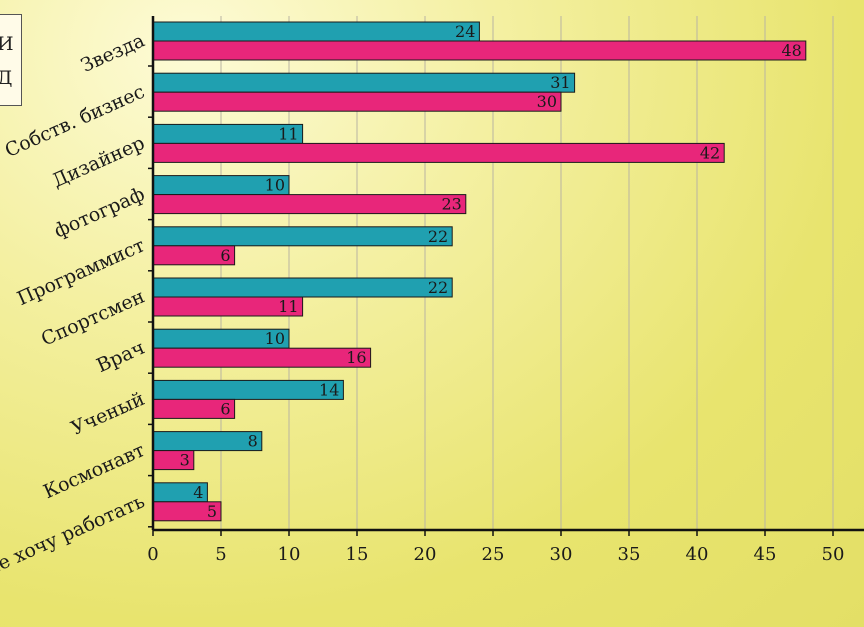 The image size is (864, 627). I want to click on data-label: 30, so click(547, 101).